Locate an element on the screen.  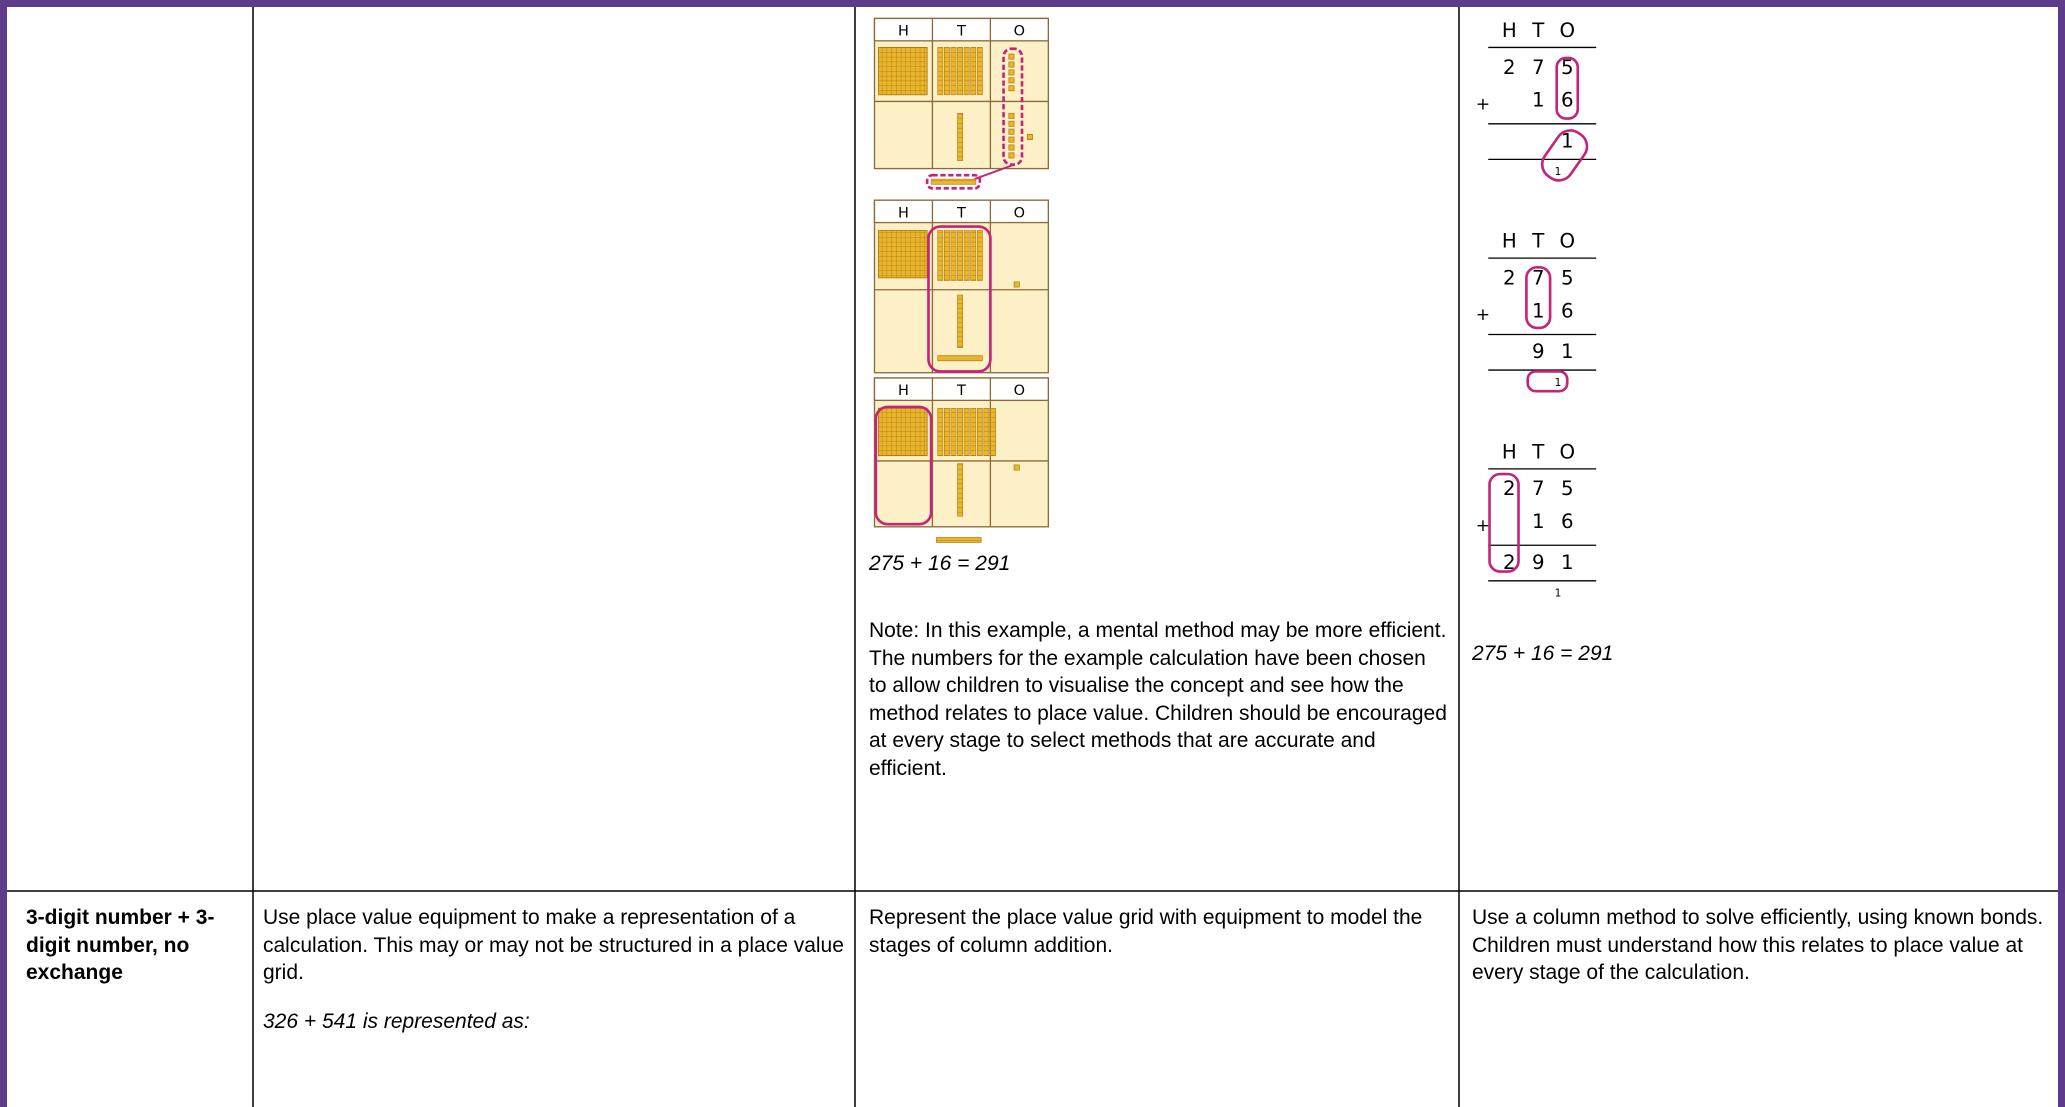
carry-loop is located at coordinates (1547, 381).